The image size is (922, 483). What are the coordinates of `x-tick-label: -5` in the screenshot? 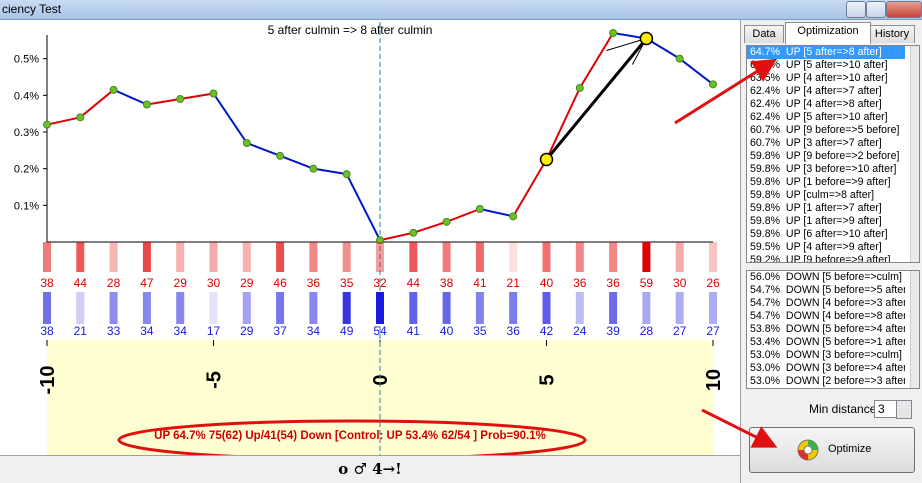 It's located at (215, 380).